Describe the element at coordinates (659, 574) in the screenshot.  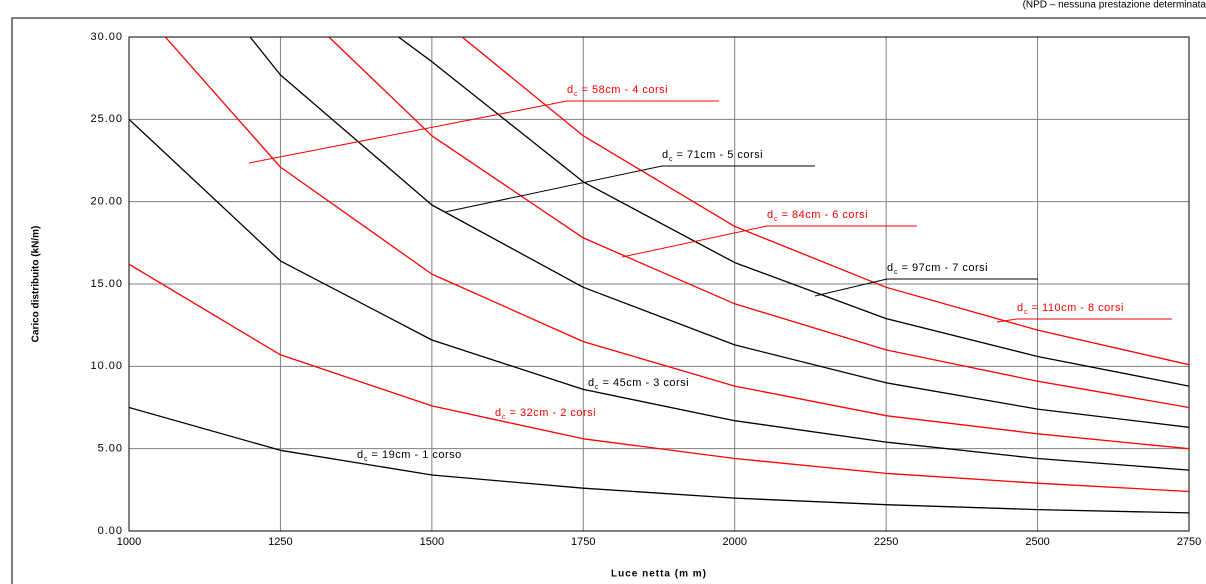
I see `x-axis-title: Luce netta (m m)` at that location.